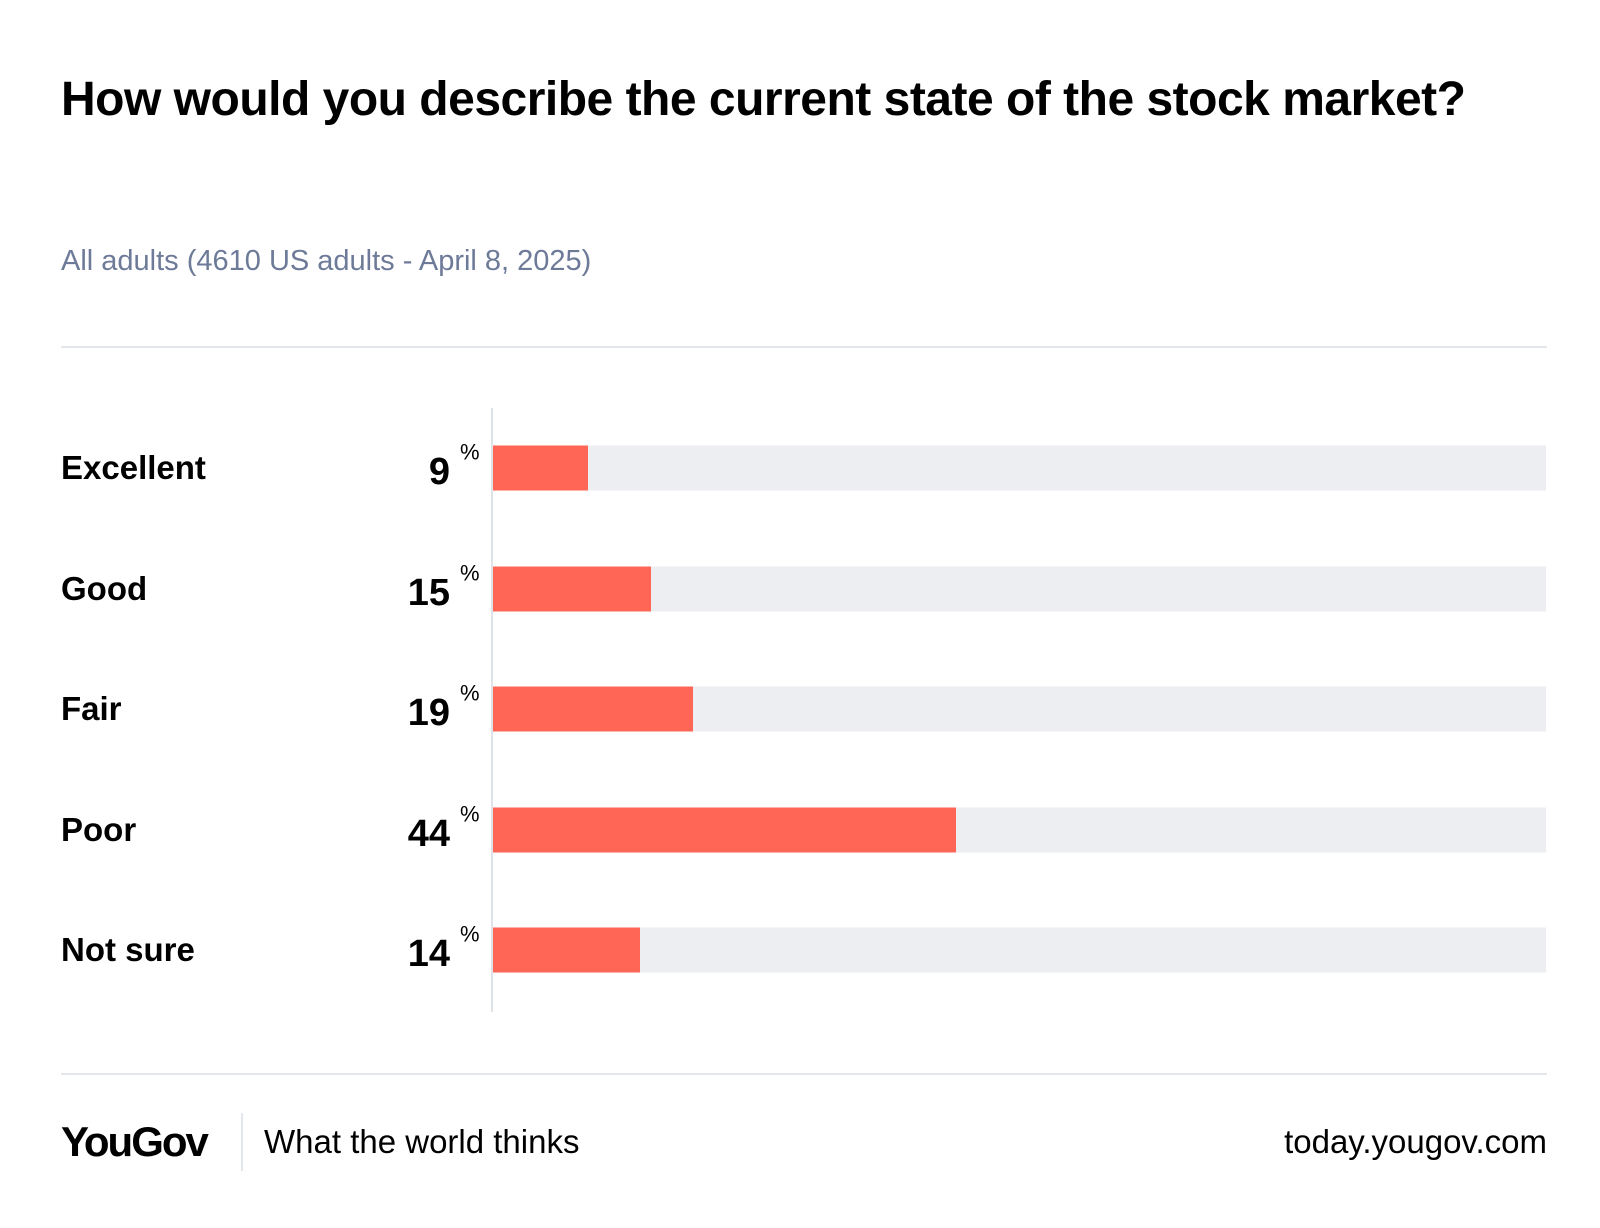  Describe the element at coordinates (242, 1142) in the screenshot. I see `footer-separator` at that location.